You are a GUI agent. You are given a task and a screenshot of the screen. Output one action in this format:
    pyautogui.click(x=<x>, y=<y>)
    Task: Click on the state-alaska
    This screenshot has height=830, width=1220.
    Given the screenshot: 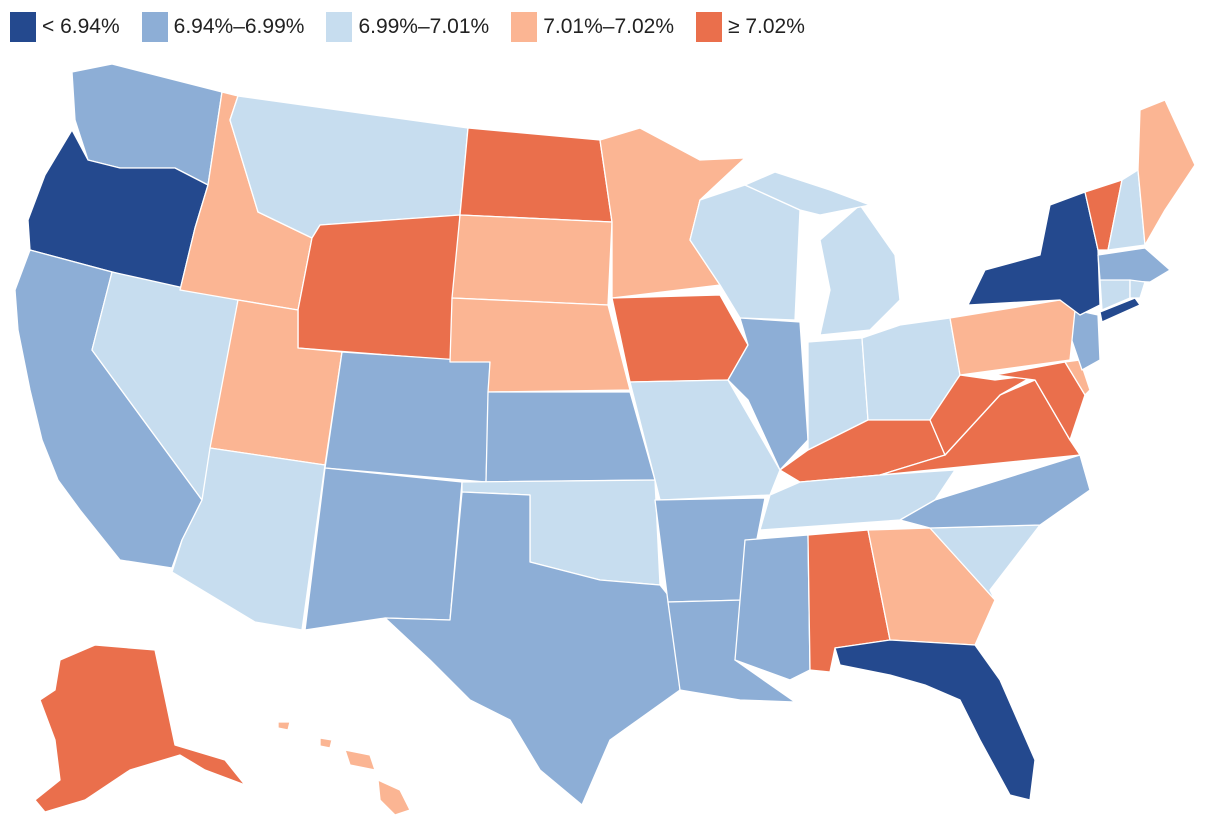 What is the action you would take?
    pyautogui.click(x=140, y=728)
    